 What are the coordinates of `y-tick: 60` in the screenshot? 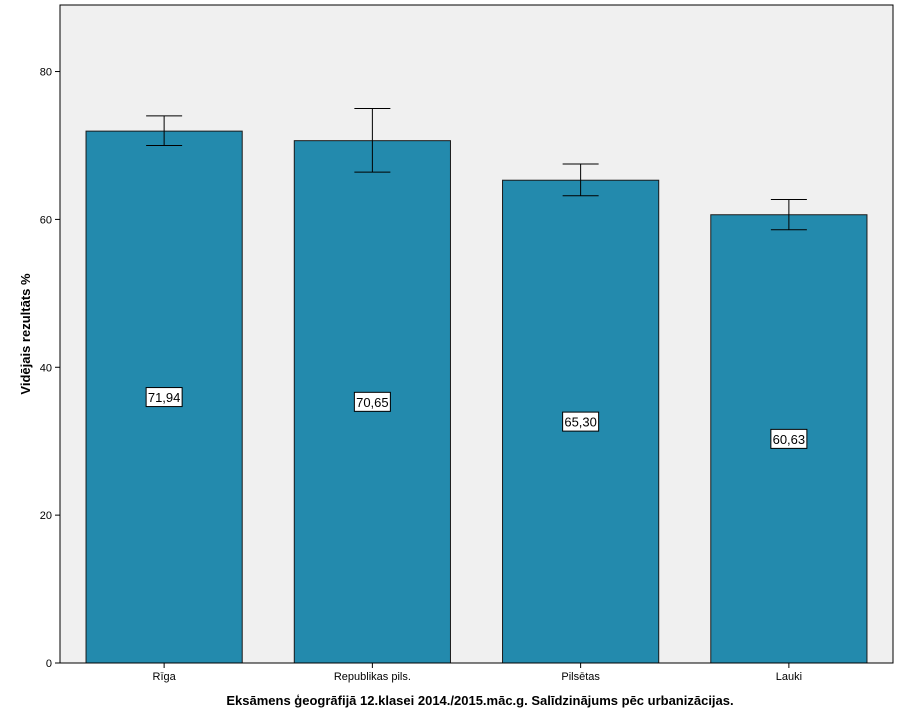 It's located at (50, 220).